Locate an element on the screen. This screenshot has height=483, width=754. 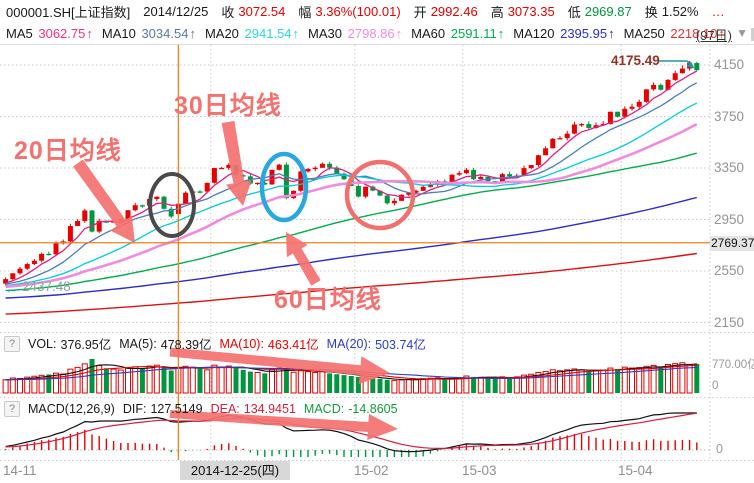
high-value: 3073.35 is located at coordinates (531, 11).